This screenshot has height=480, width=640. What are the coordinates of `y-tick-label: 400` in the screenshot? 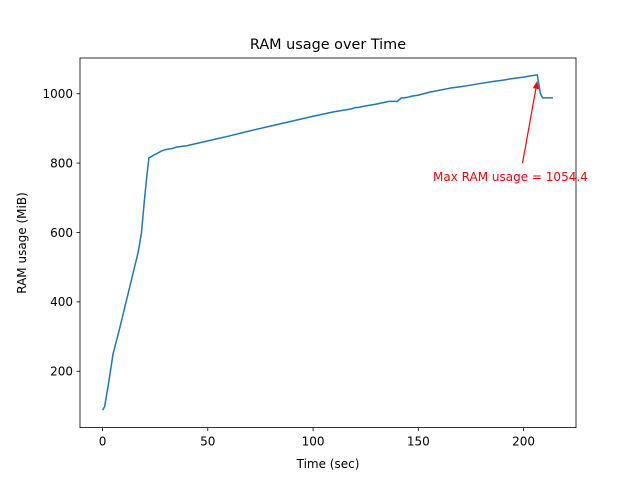 It's located at (61, 302).